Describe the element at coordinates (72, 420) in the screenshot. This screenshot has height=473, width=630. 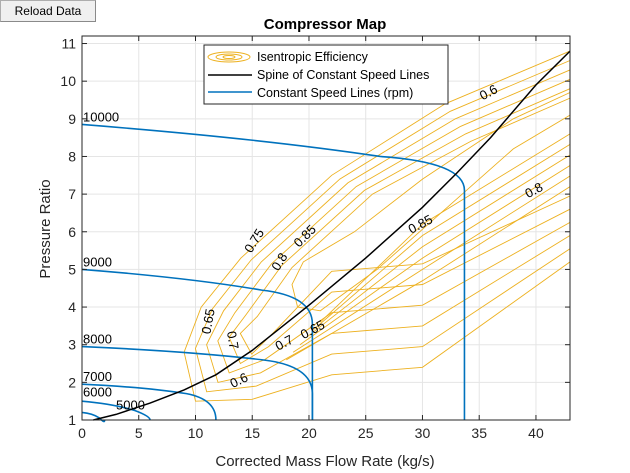
I see `y-tick-label: 1` at that location.